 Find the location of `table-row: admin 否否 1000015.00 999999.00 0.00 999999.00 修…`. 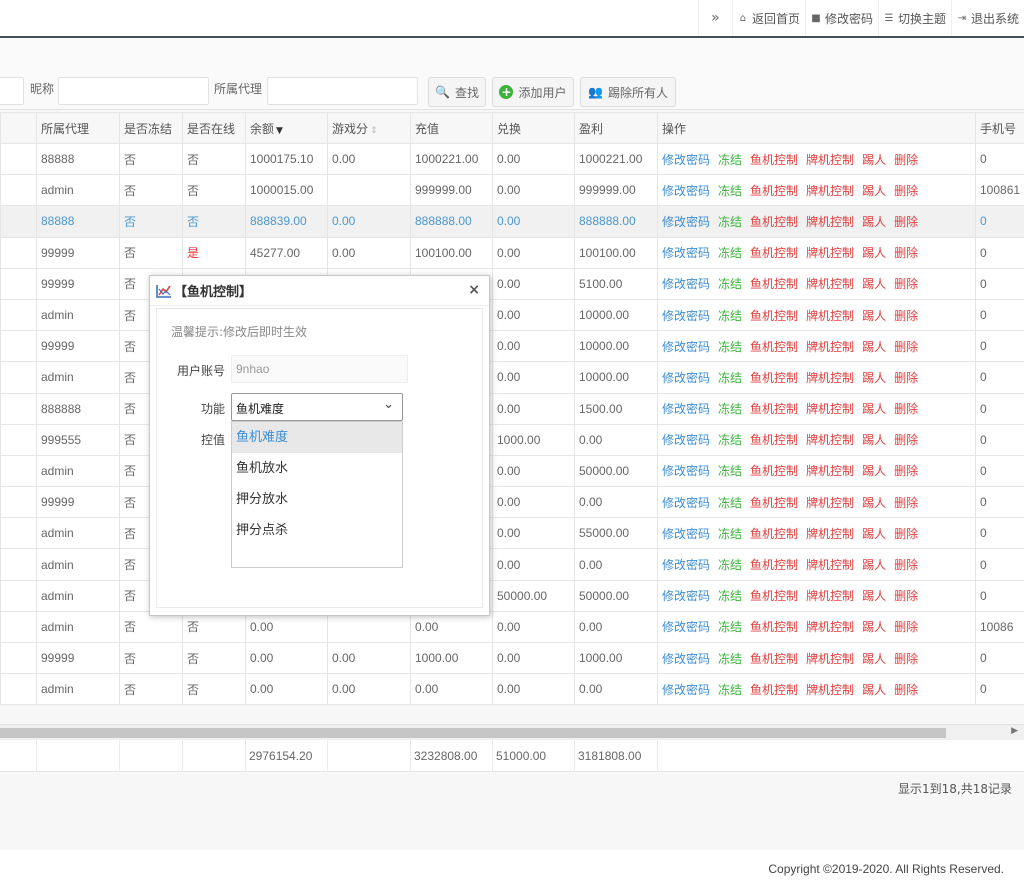

table-row: admin 否否 1000015.00 999999.00 0.00 999999.00 修… is located at coordinates (512, 190).